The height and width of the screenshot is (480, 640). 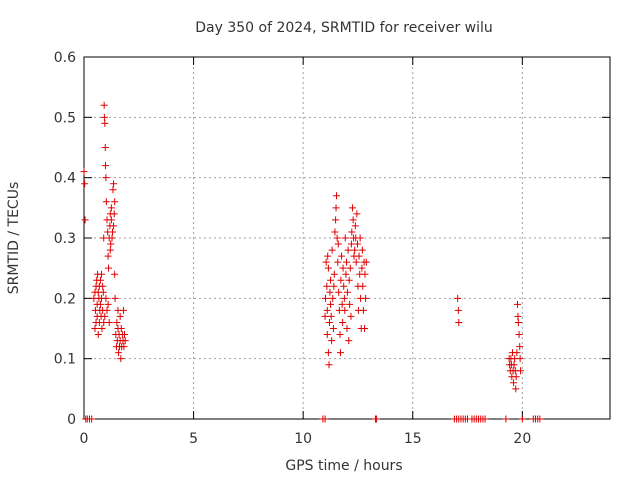 I want to click on x-tick-label: 10, so click(x=303, y=439).